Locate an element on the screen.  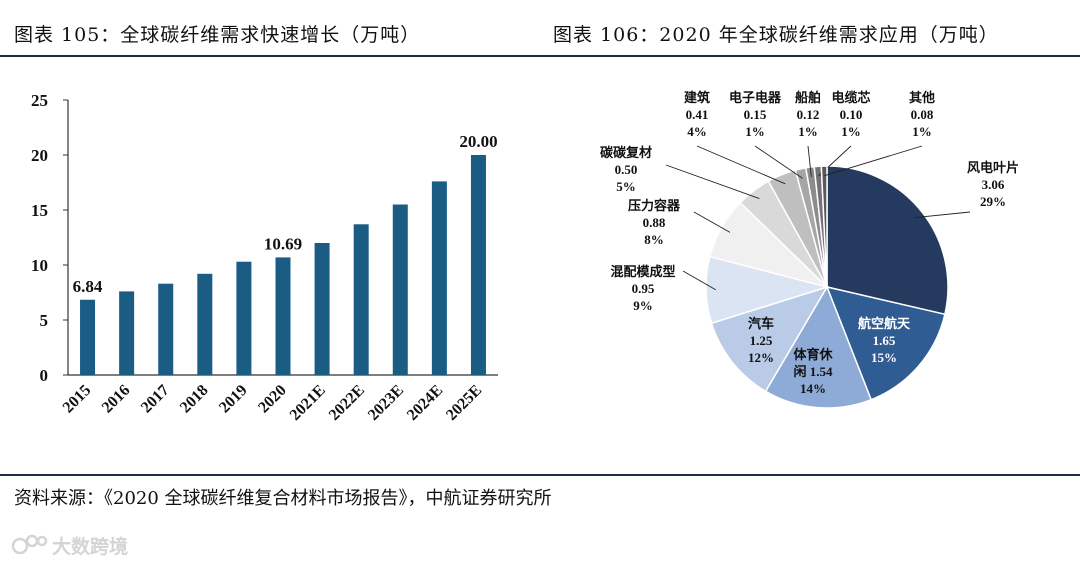
pie-label-碳碳复材: 5% is located at coordinates (626, 186).